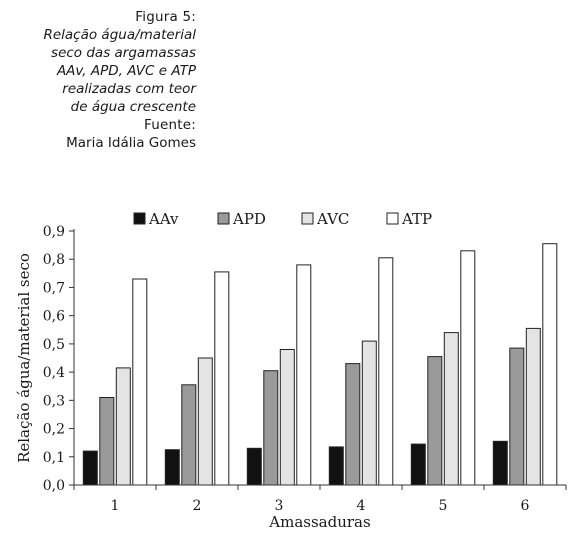  Describe the element at coordinates (54, 260) in the screenshot. I see `y-tick-label: 0,8` at that location.